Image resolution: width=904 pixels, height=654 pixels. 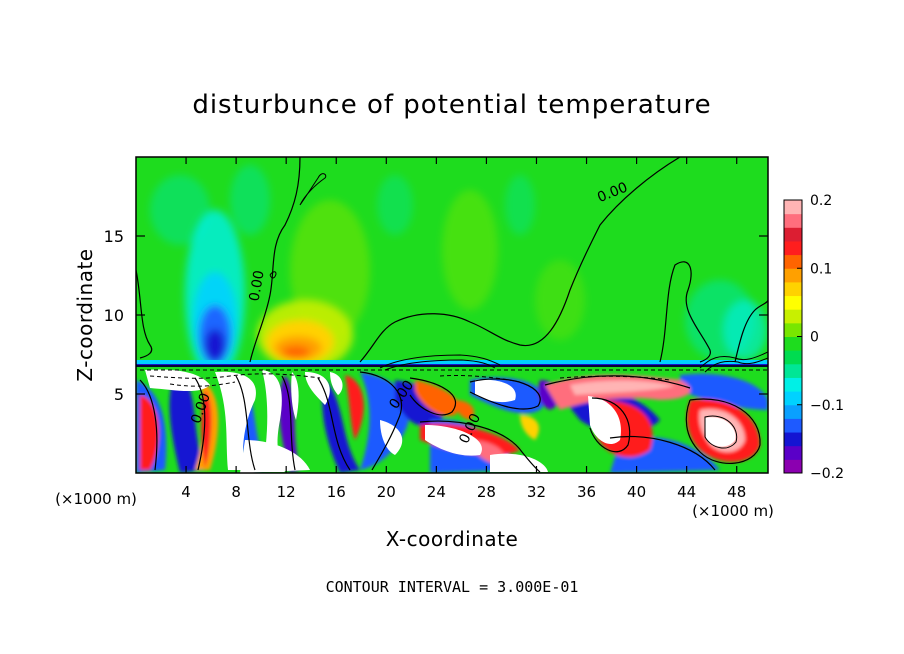 I want to click on interface-band-cyan, so click(x=452, y=362).